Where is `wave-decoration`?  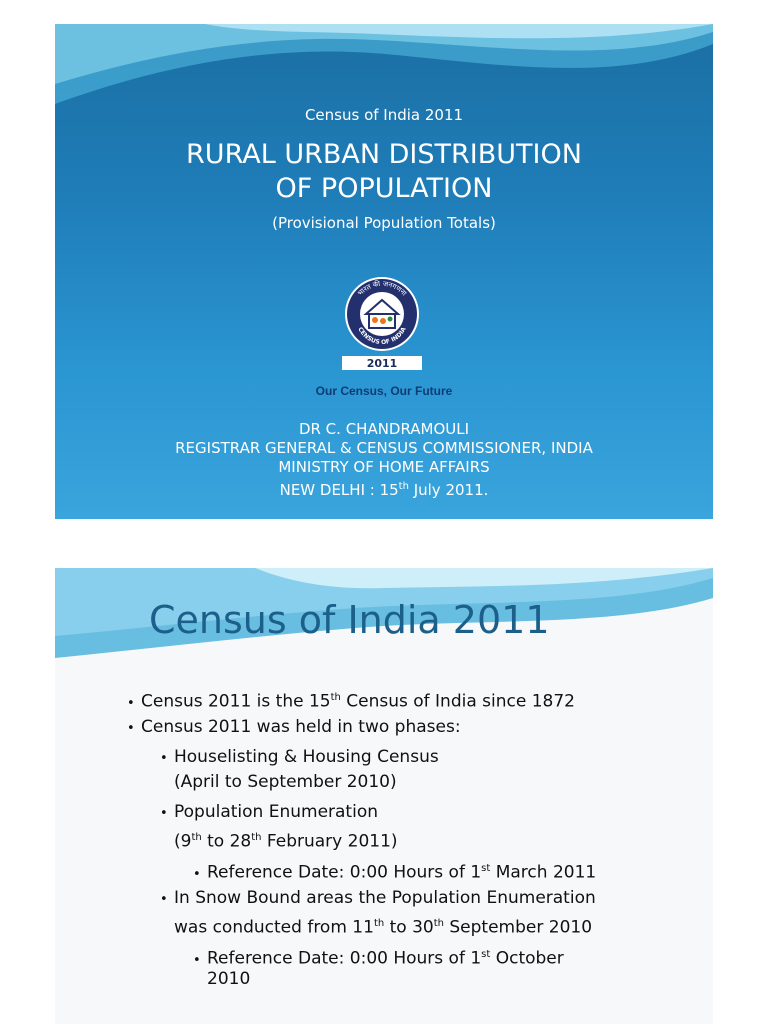
wave-decoration is located at coordinates (384, 64).